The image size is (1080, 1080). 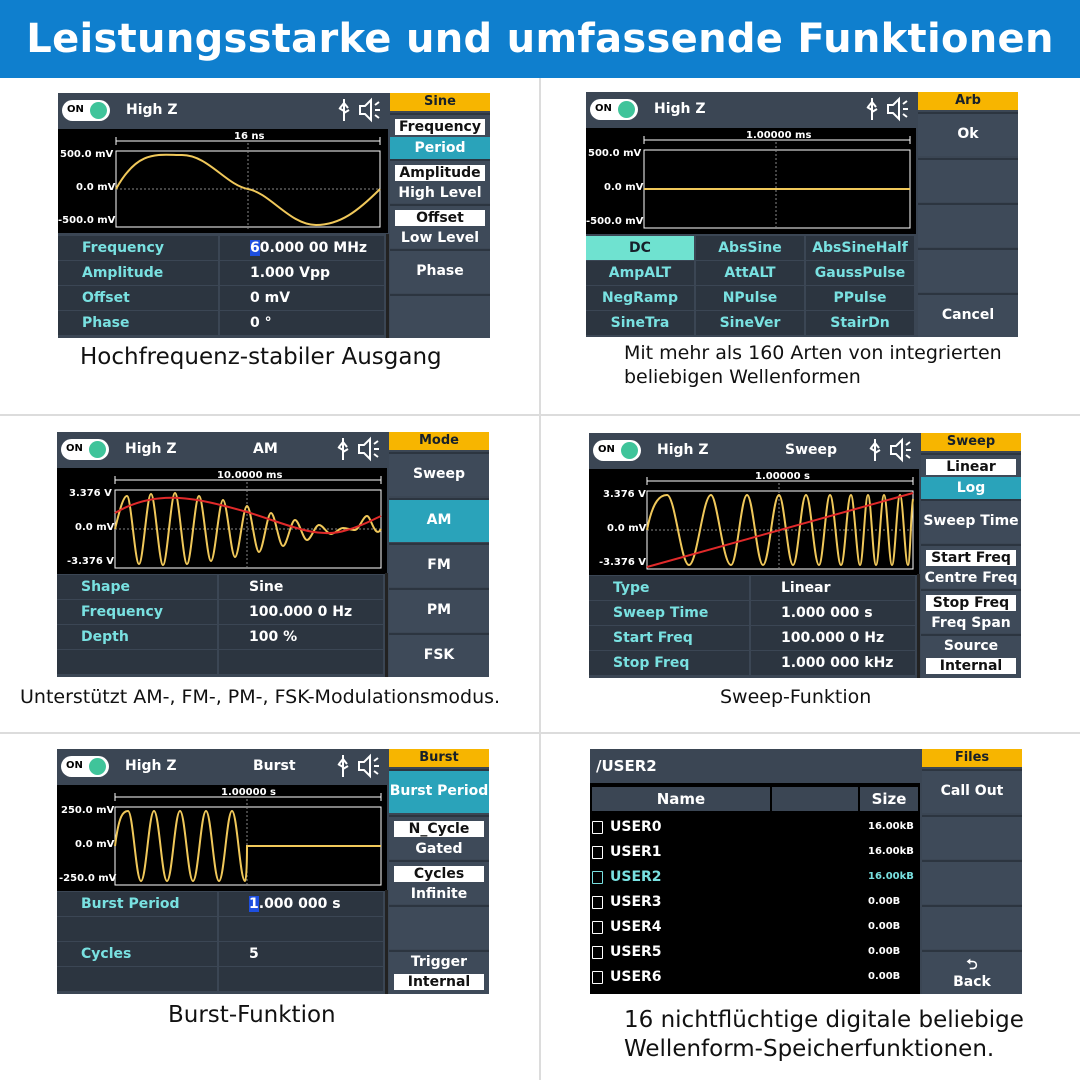 I want to click on menu-ncycle-gated: N_Cycle Gated, so click(x=439, y=837).